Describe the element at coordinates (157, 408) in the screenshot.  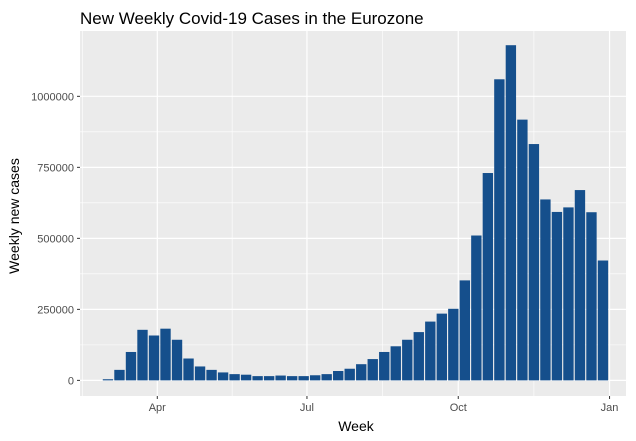
I see `x-tick-label: Apr` at that location.